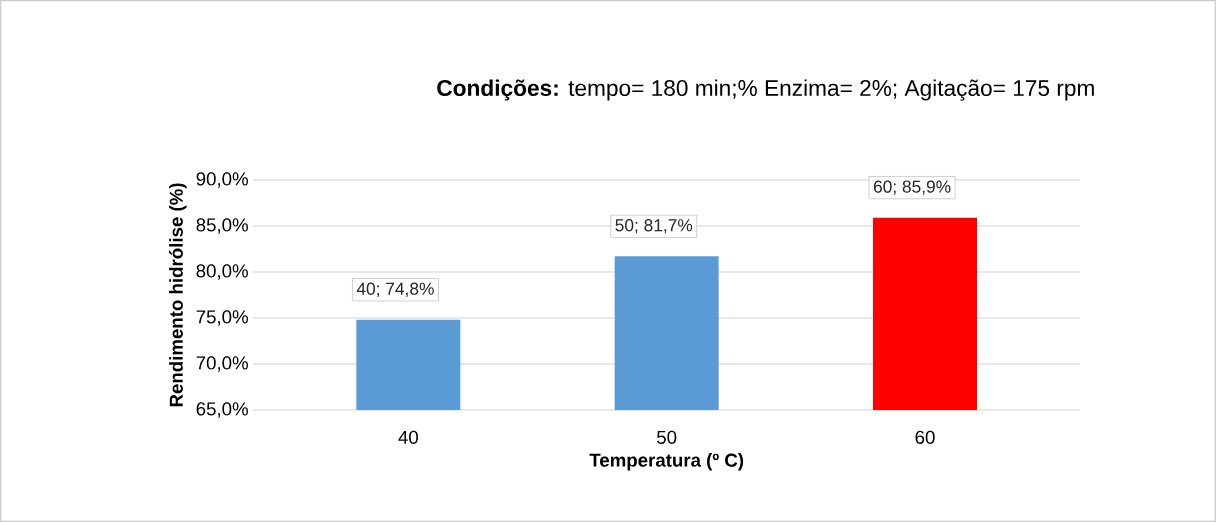 The image size is (1216, 522). What do you see at coordinates (222, 272) in the screenshot?
I see `y-tick-label: 80,0%` at bounding box center [222, 272].